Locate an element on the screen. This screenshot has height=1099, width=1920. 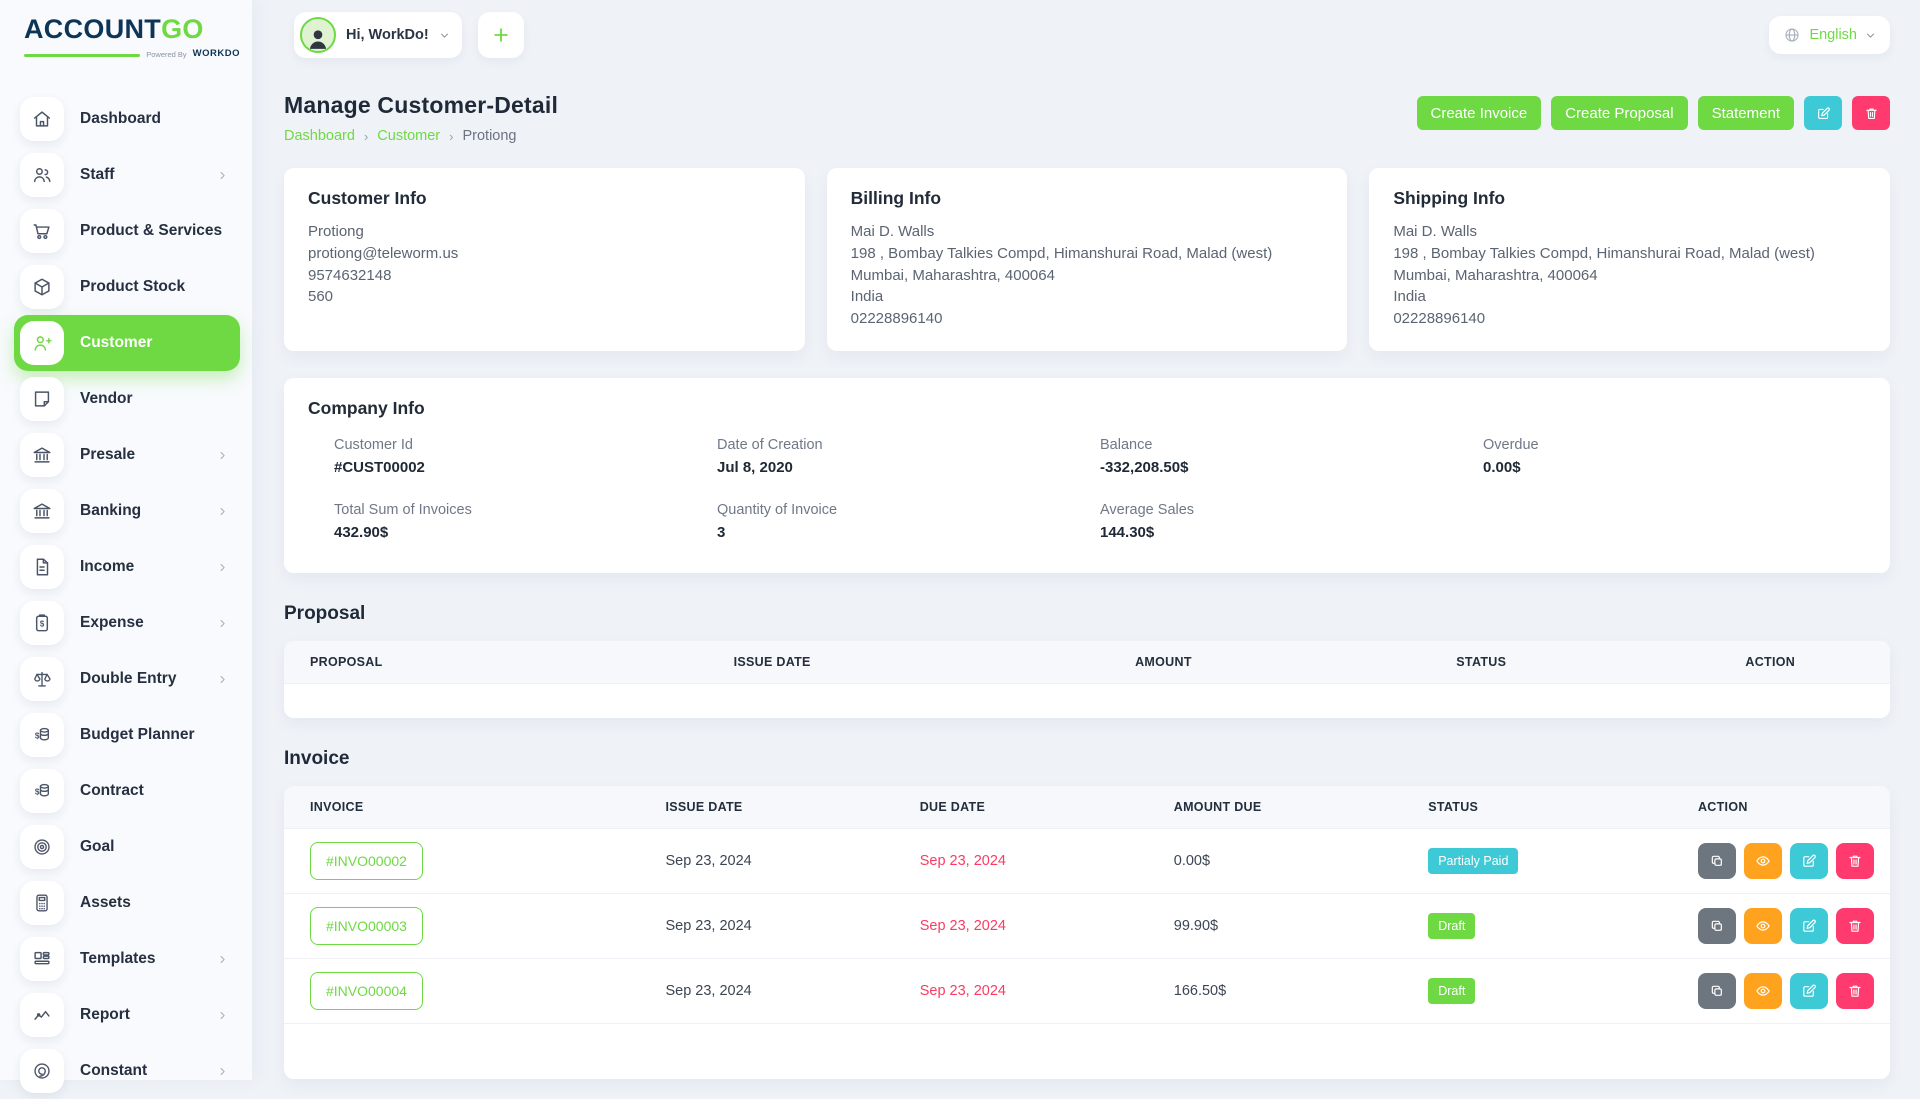
proposal-col-action: ACTION is located at coordinates (1809, 662).